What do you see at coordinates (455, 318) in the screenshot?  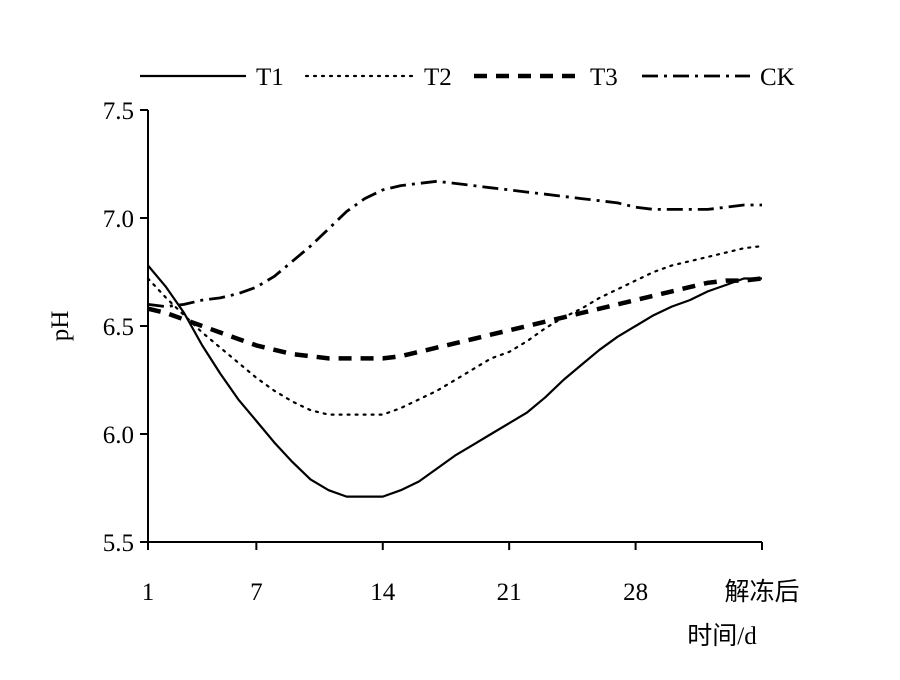 I see `series-line-t3` at bounding box center [455, 318].